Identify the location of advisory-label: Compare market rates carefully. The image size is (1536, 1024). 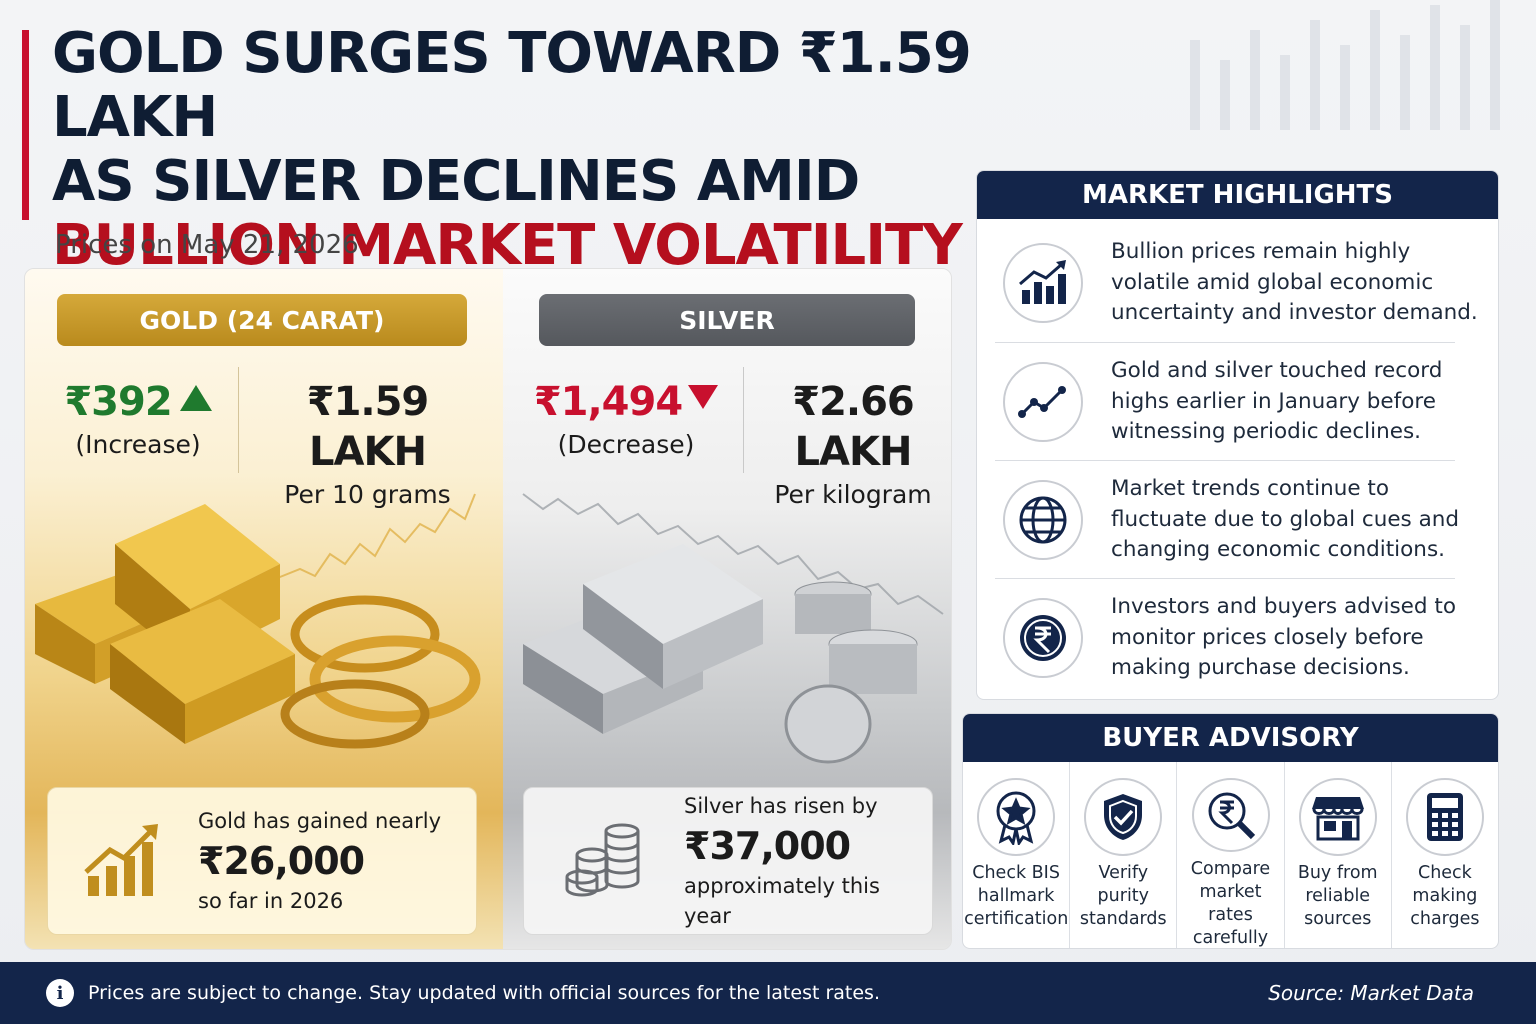
(1230, 903).